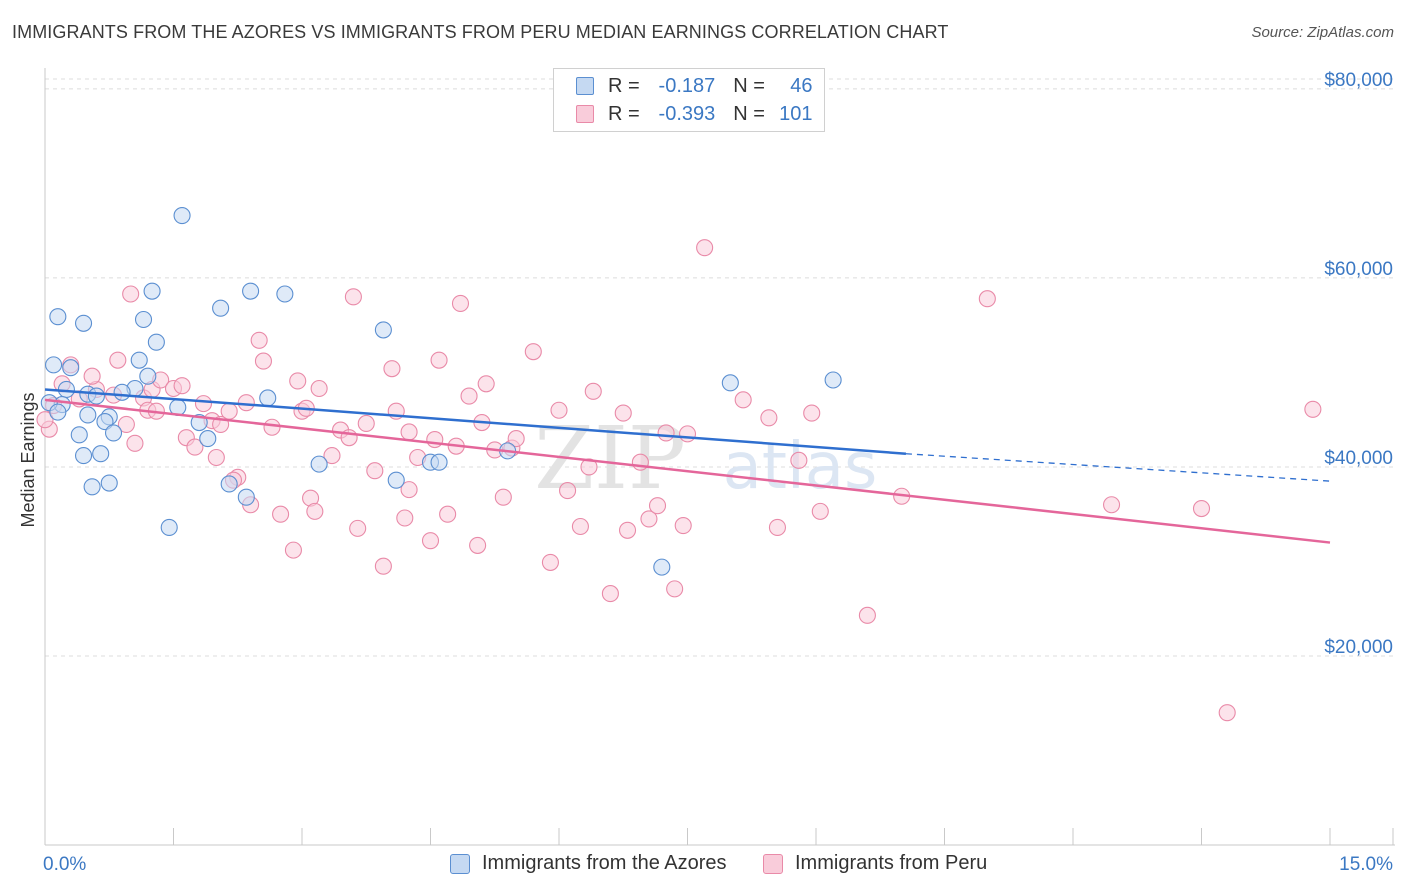 This screenshot has height=892, width=1406. Describe the element at coordinates (801, 85) in the screenshot. I see `legend-n-value: 46` at that location.